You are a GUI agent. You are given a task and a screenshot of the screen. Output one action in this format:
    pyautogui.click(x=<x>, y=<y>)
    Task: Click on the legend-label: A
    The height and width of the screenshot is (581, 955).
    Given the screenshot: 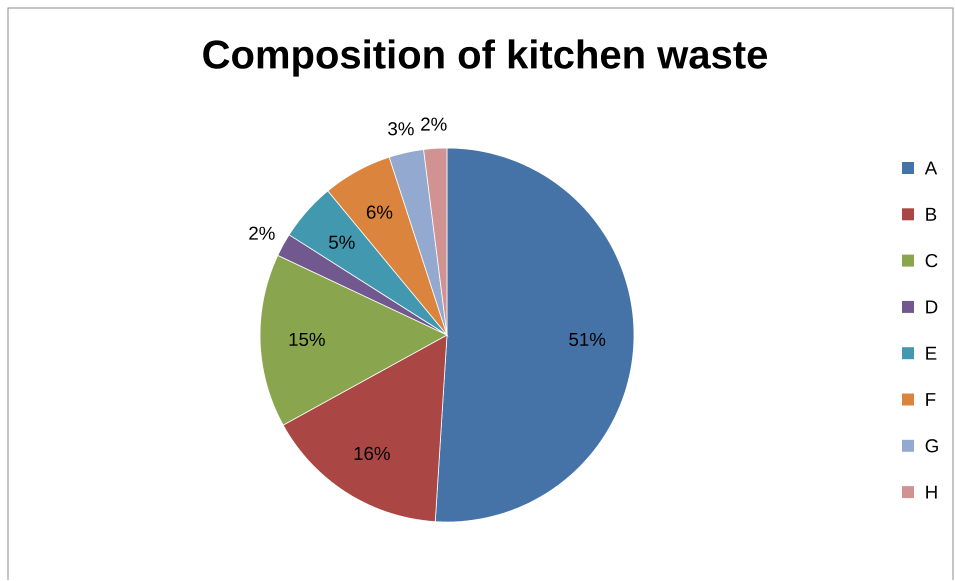 What is the action you would take?
    pyautogui.click(x=931, y=168)
    